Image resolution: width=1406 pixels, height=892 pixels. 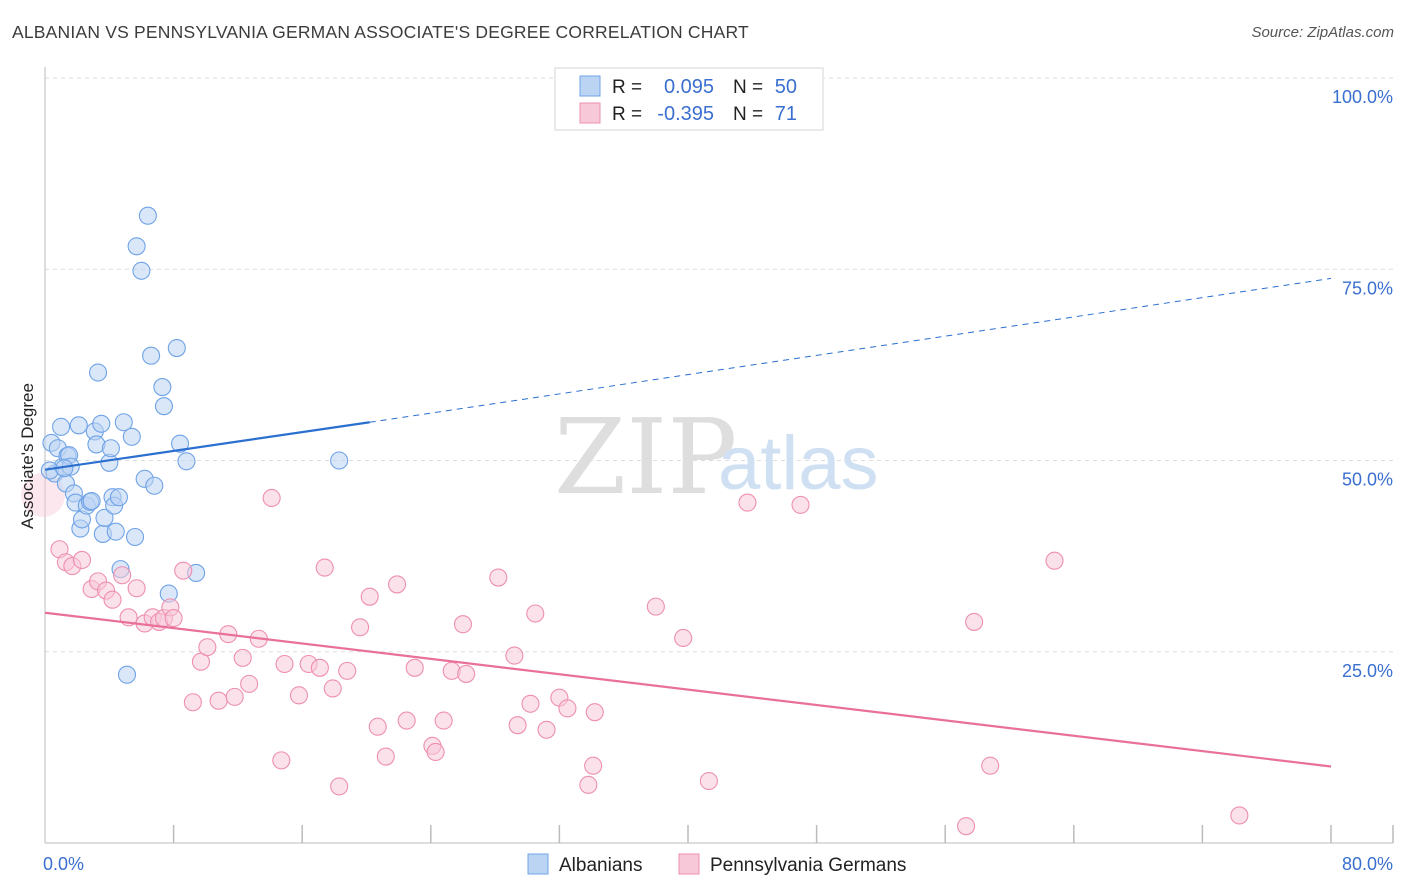 What do you see at coordinates (689, 87) in the screenshot?
I see `stats-r-value-albanians: 0.095` at bounding box center [689, 87].